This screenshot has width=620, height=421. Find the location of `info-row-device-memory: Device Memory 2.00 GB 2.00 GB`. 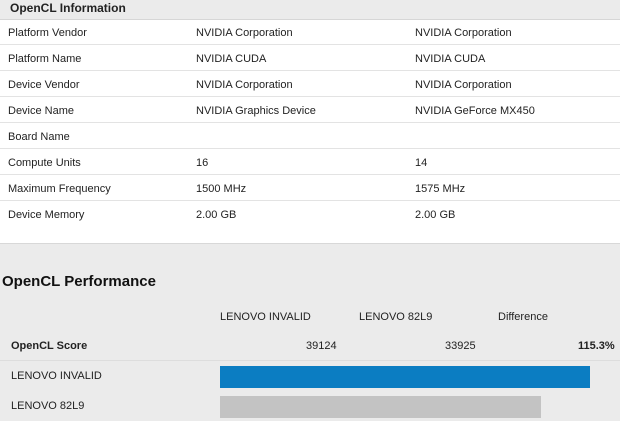

info-row-device-memory: Device Memory 2.00 GB 2.00 GB is located at coordinates (310, 214).